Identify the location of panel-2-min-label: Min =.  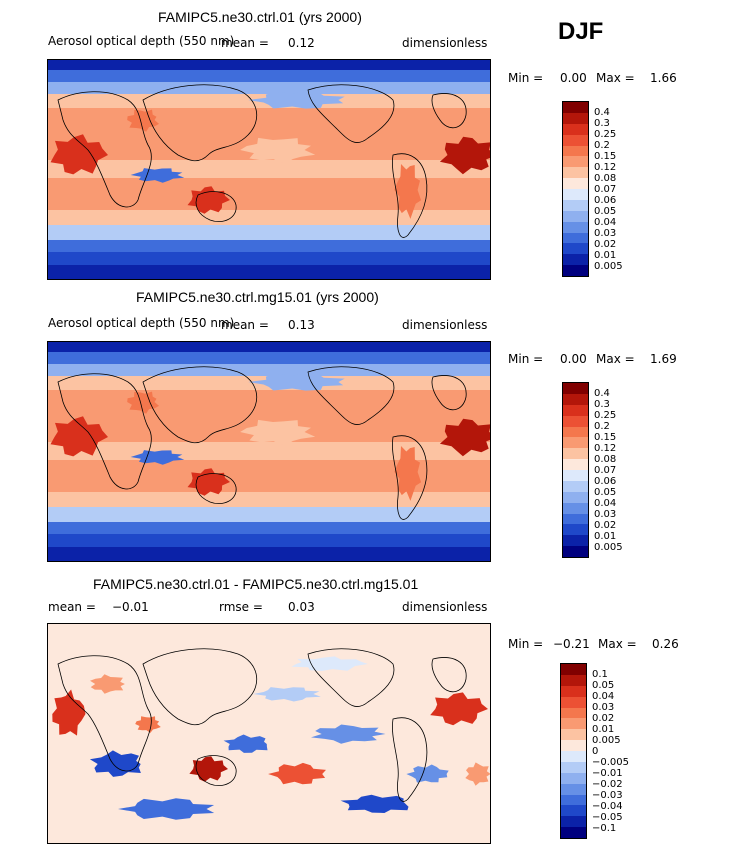
(526, 359).